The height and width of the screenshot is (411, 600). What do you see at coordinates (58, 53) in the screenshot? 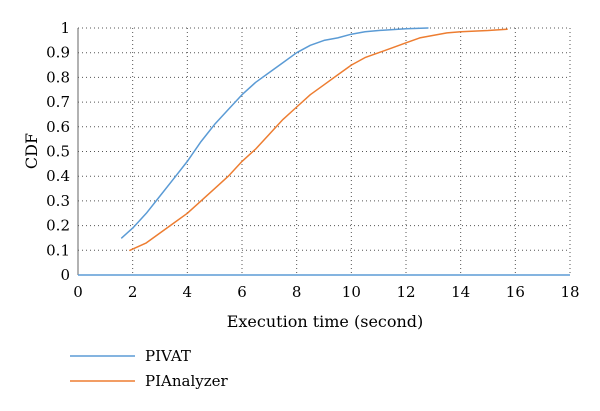
I see `y-tick-label: 0.9` at bounding box center [58, 53].